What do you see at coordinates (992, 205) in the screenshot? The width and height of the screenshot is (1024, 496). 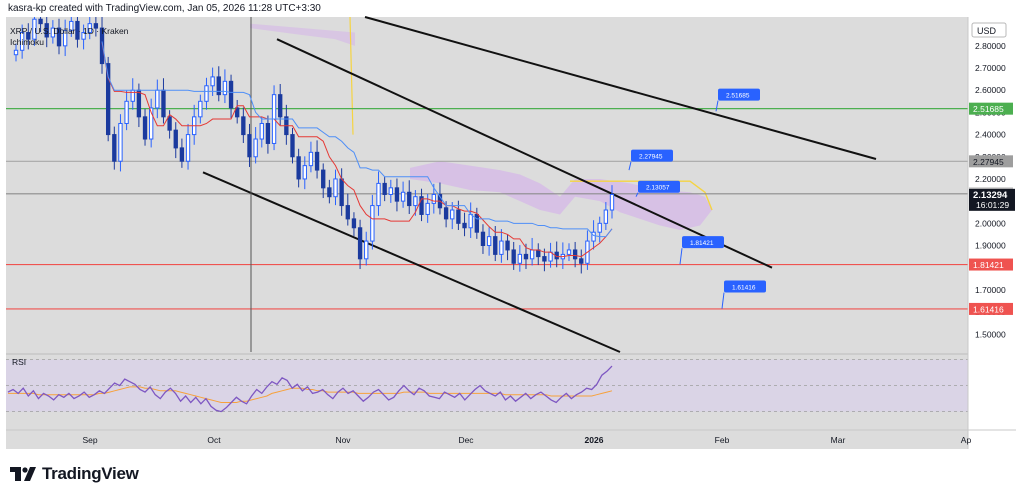 I see `countdown-label: 16:01:29` at bounding box center [992, 205].